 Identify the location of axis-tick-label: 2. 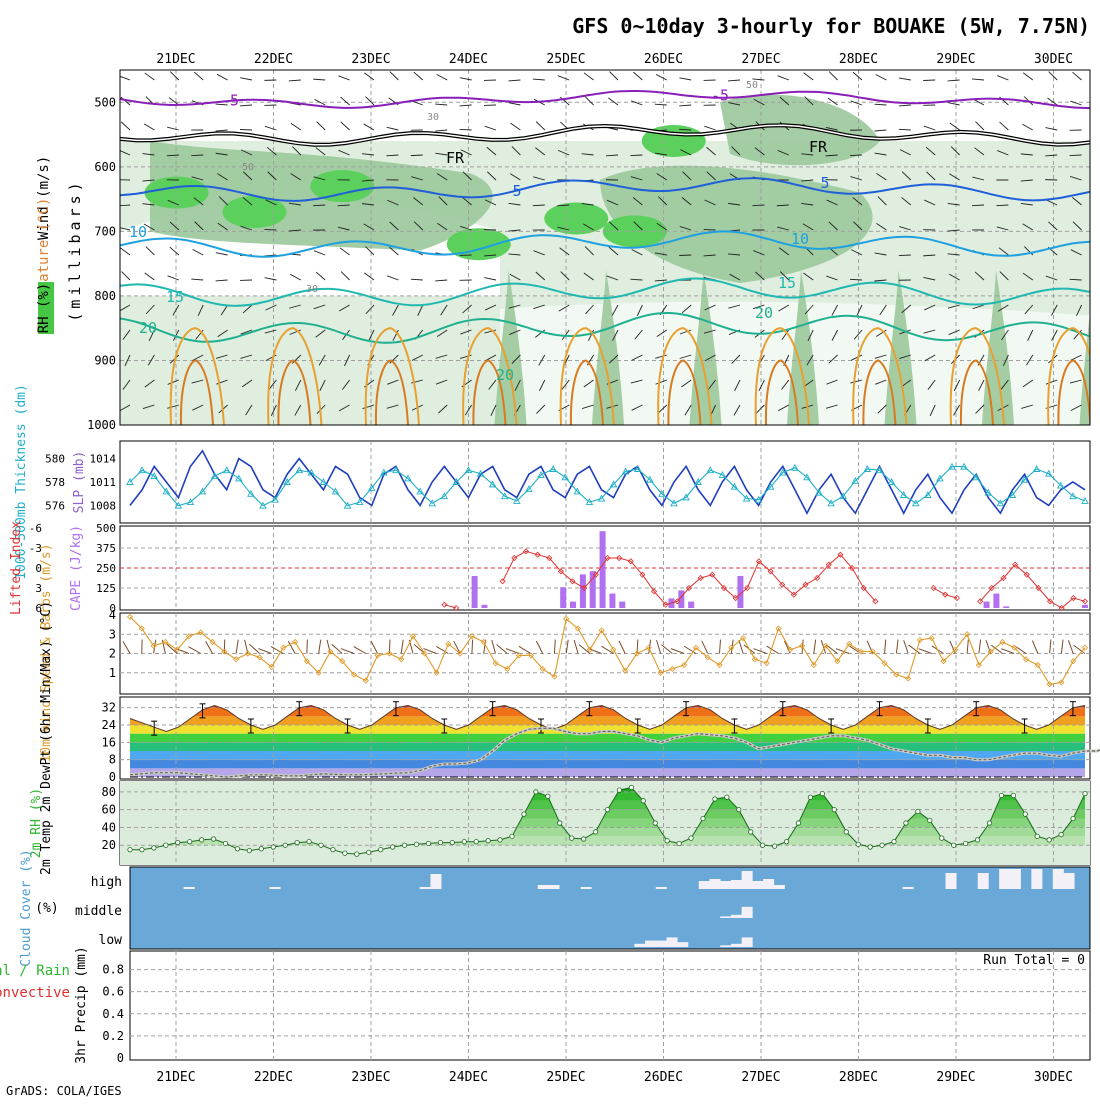
(112, 654).